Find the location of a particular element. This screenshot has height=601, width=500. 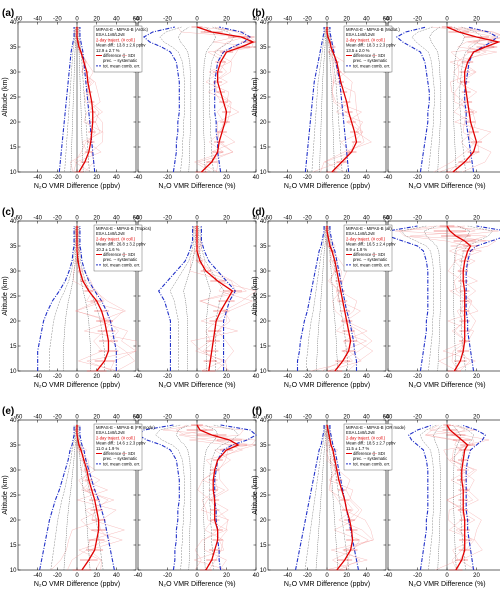

legend-line: 11.5 ± 1.7 % is located at coordinates (357, 448).